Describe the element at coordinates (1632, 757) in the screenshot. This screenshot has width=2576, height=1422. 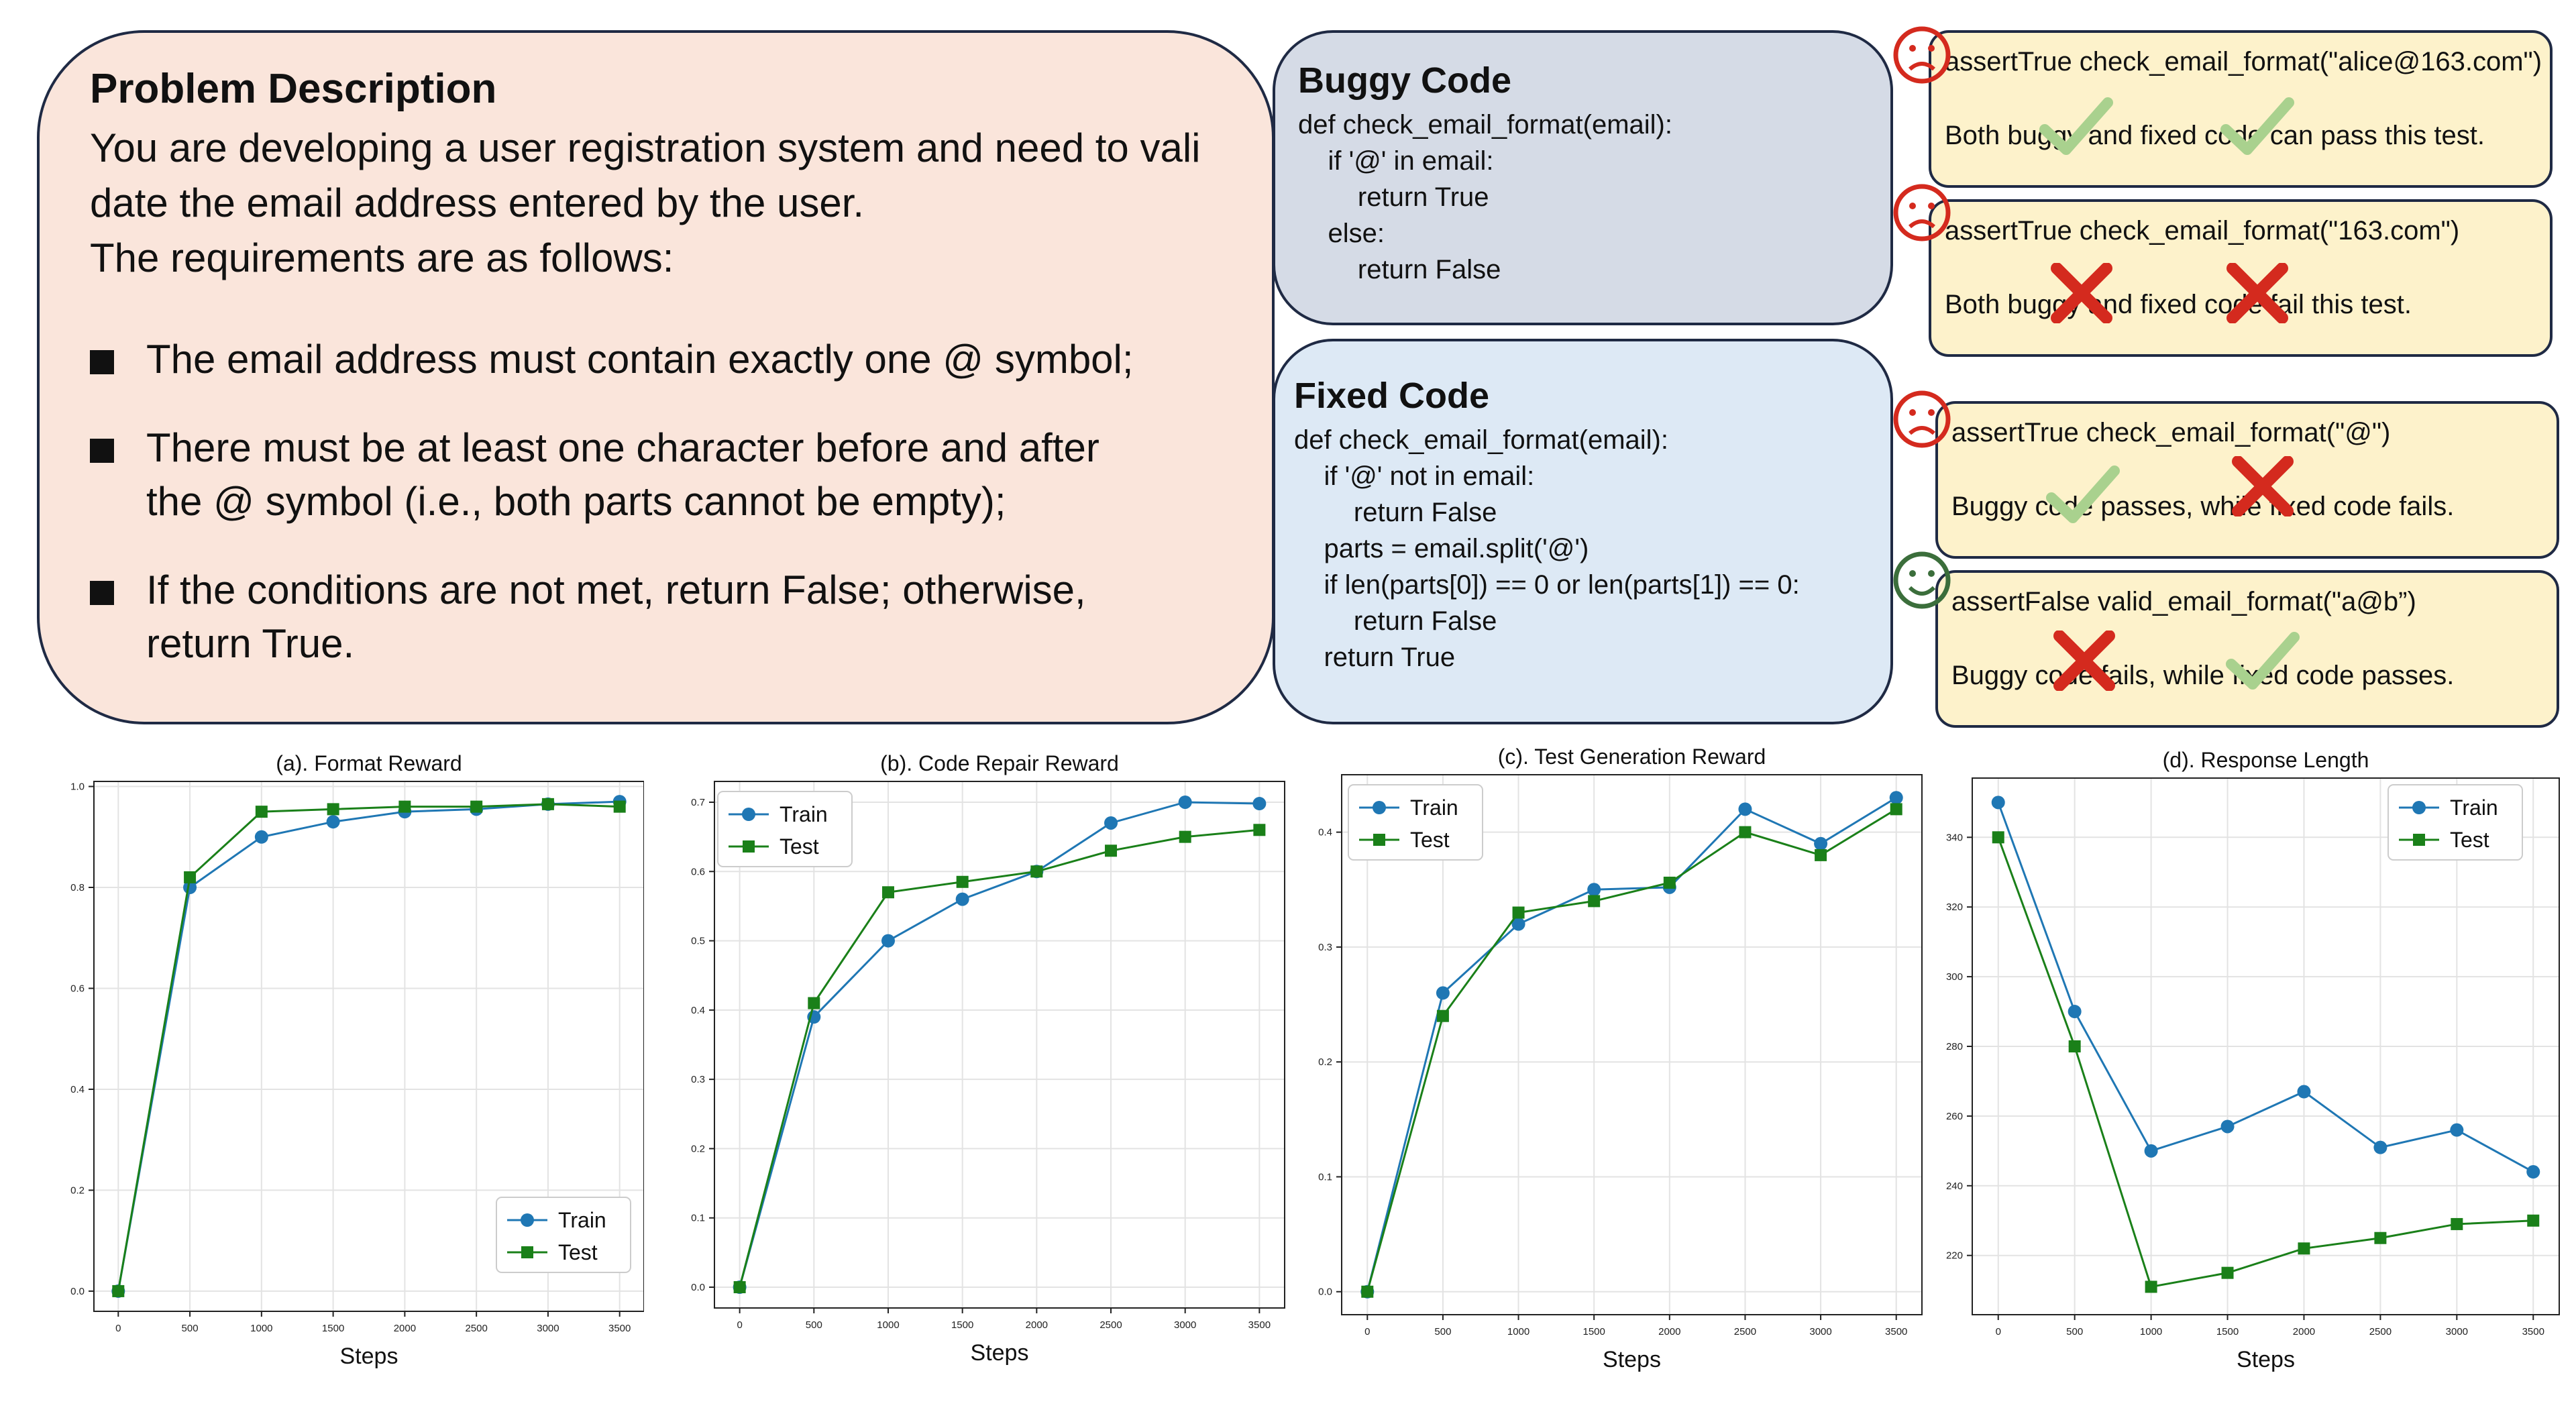
I see `chart-title: (c). Test Generation Reward` at that location.